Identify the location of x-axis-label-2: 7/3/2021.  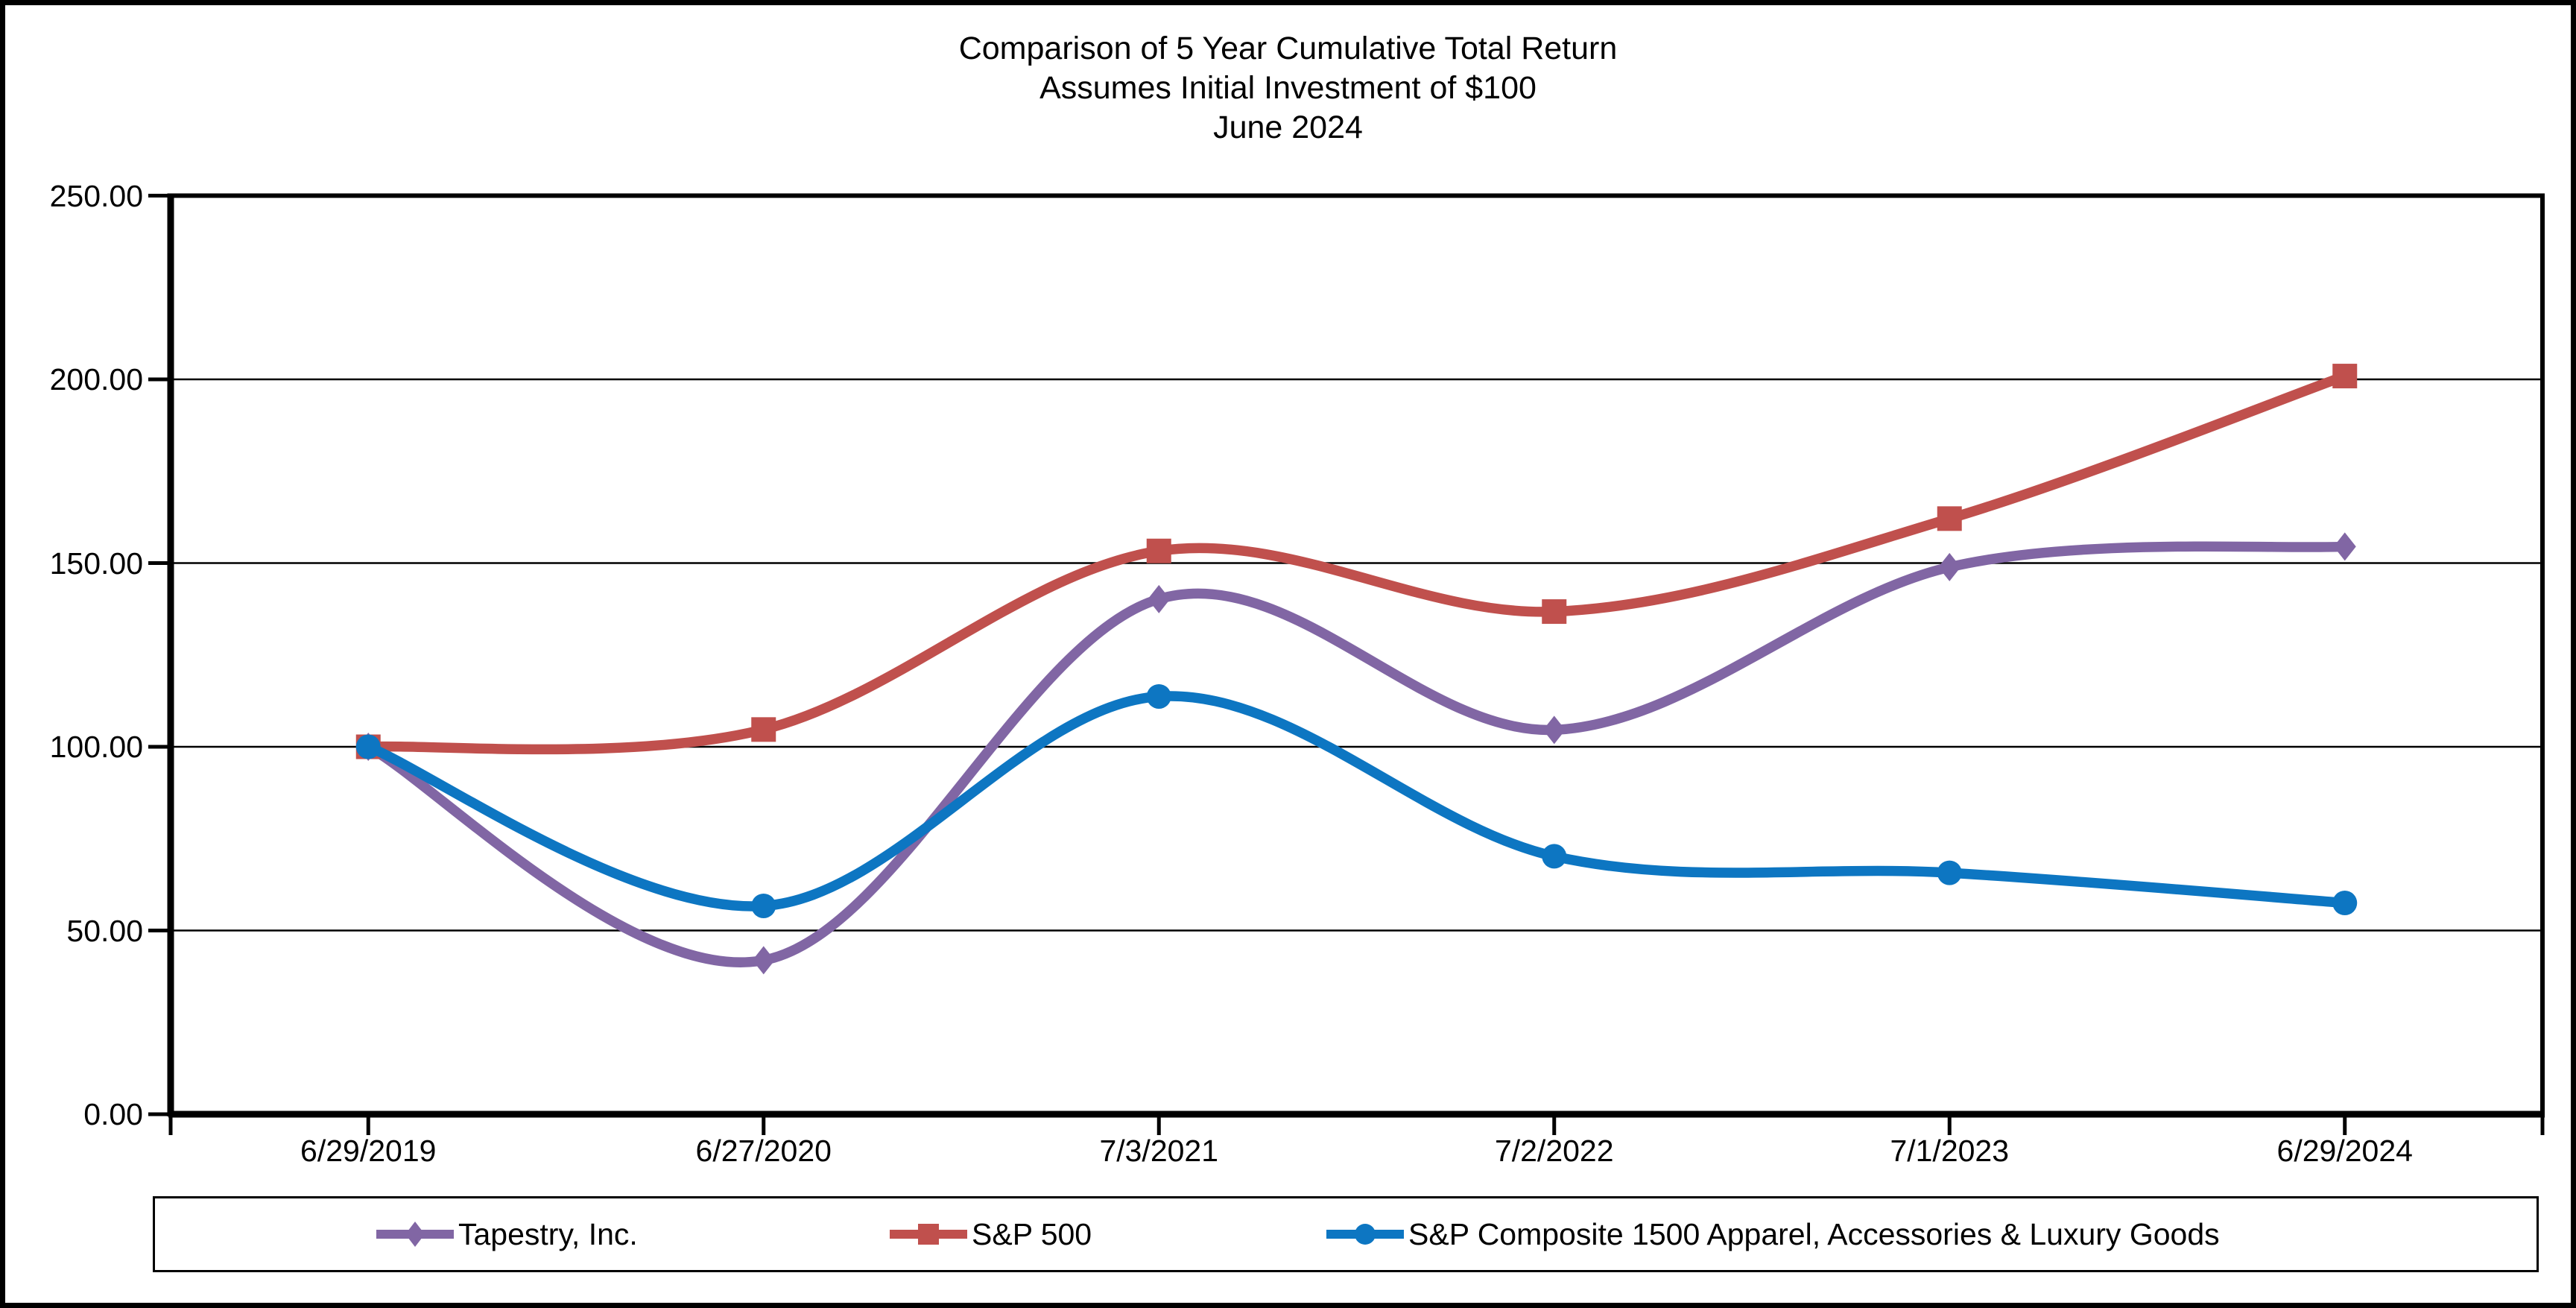
(1159, 1151).